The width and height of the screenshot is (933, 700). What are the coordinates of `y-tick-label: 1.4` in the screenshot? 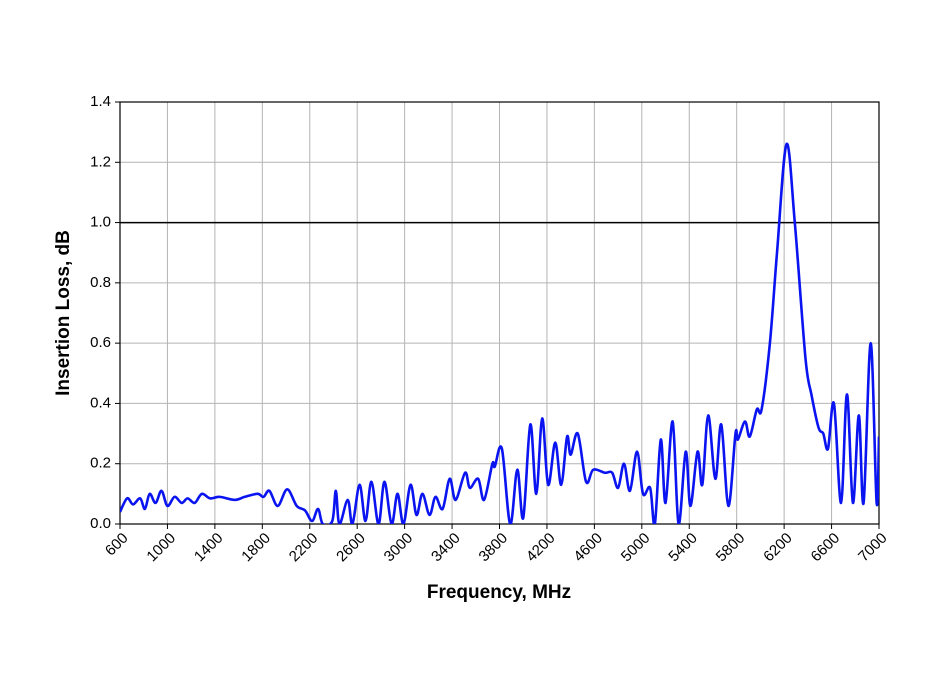 It's located at (100, 101).